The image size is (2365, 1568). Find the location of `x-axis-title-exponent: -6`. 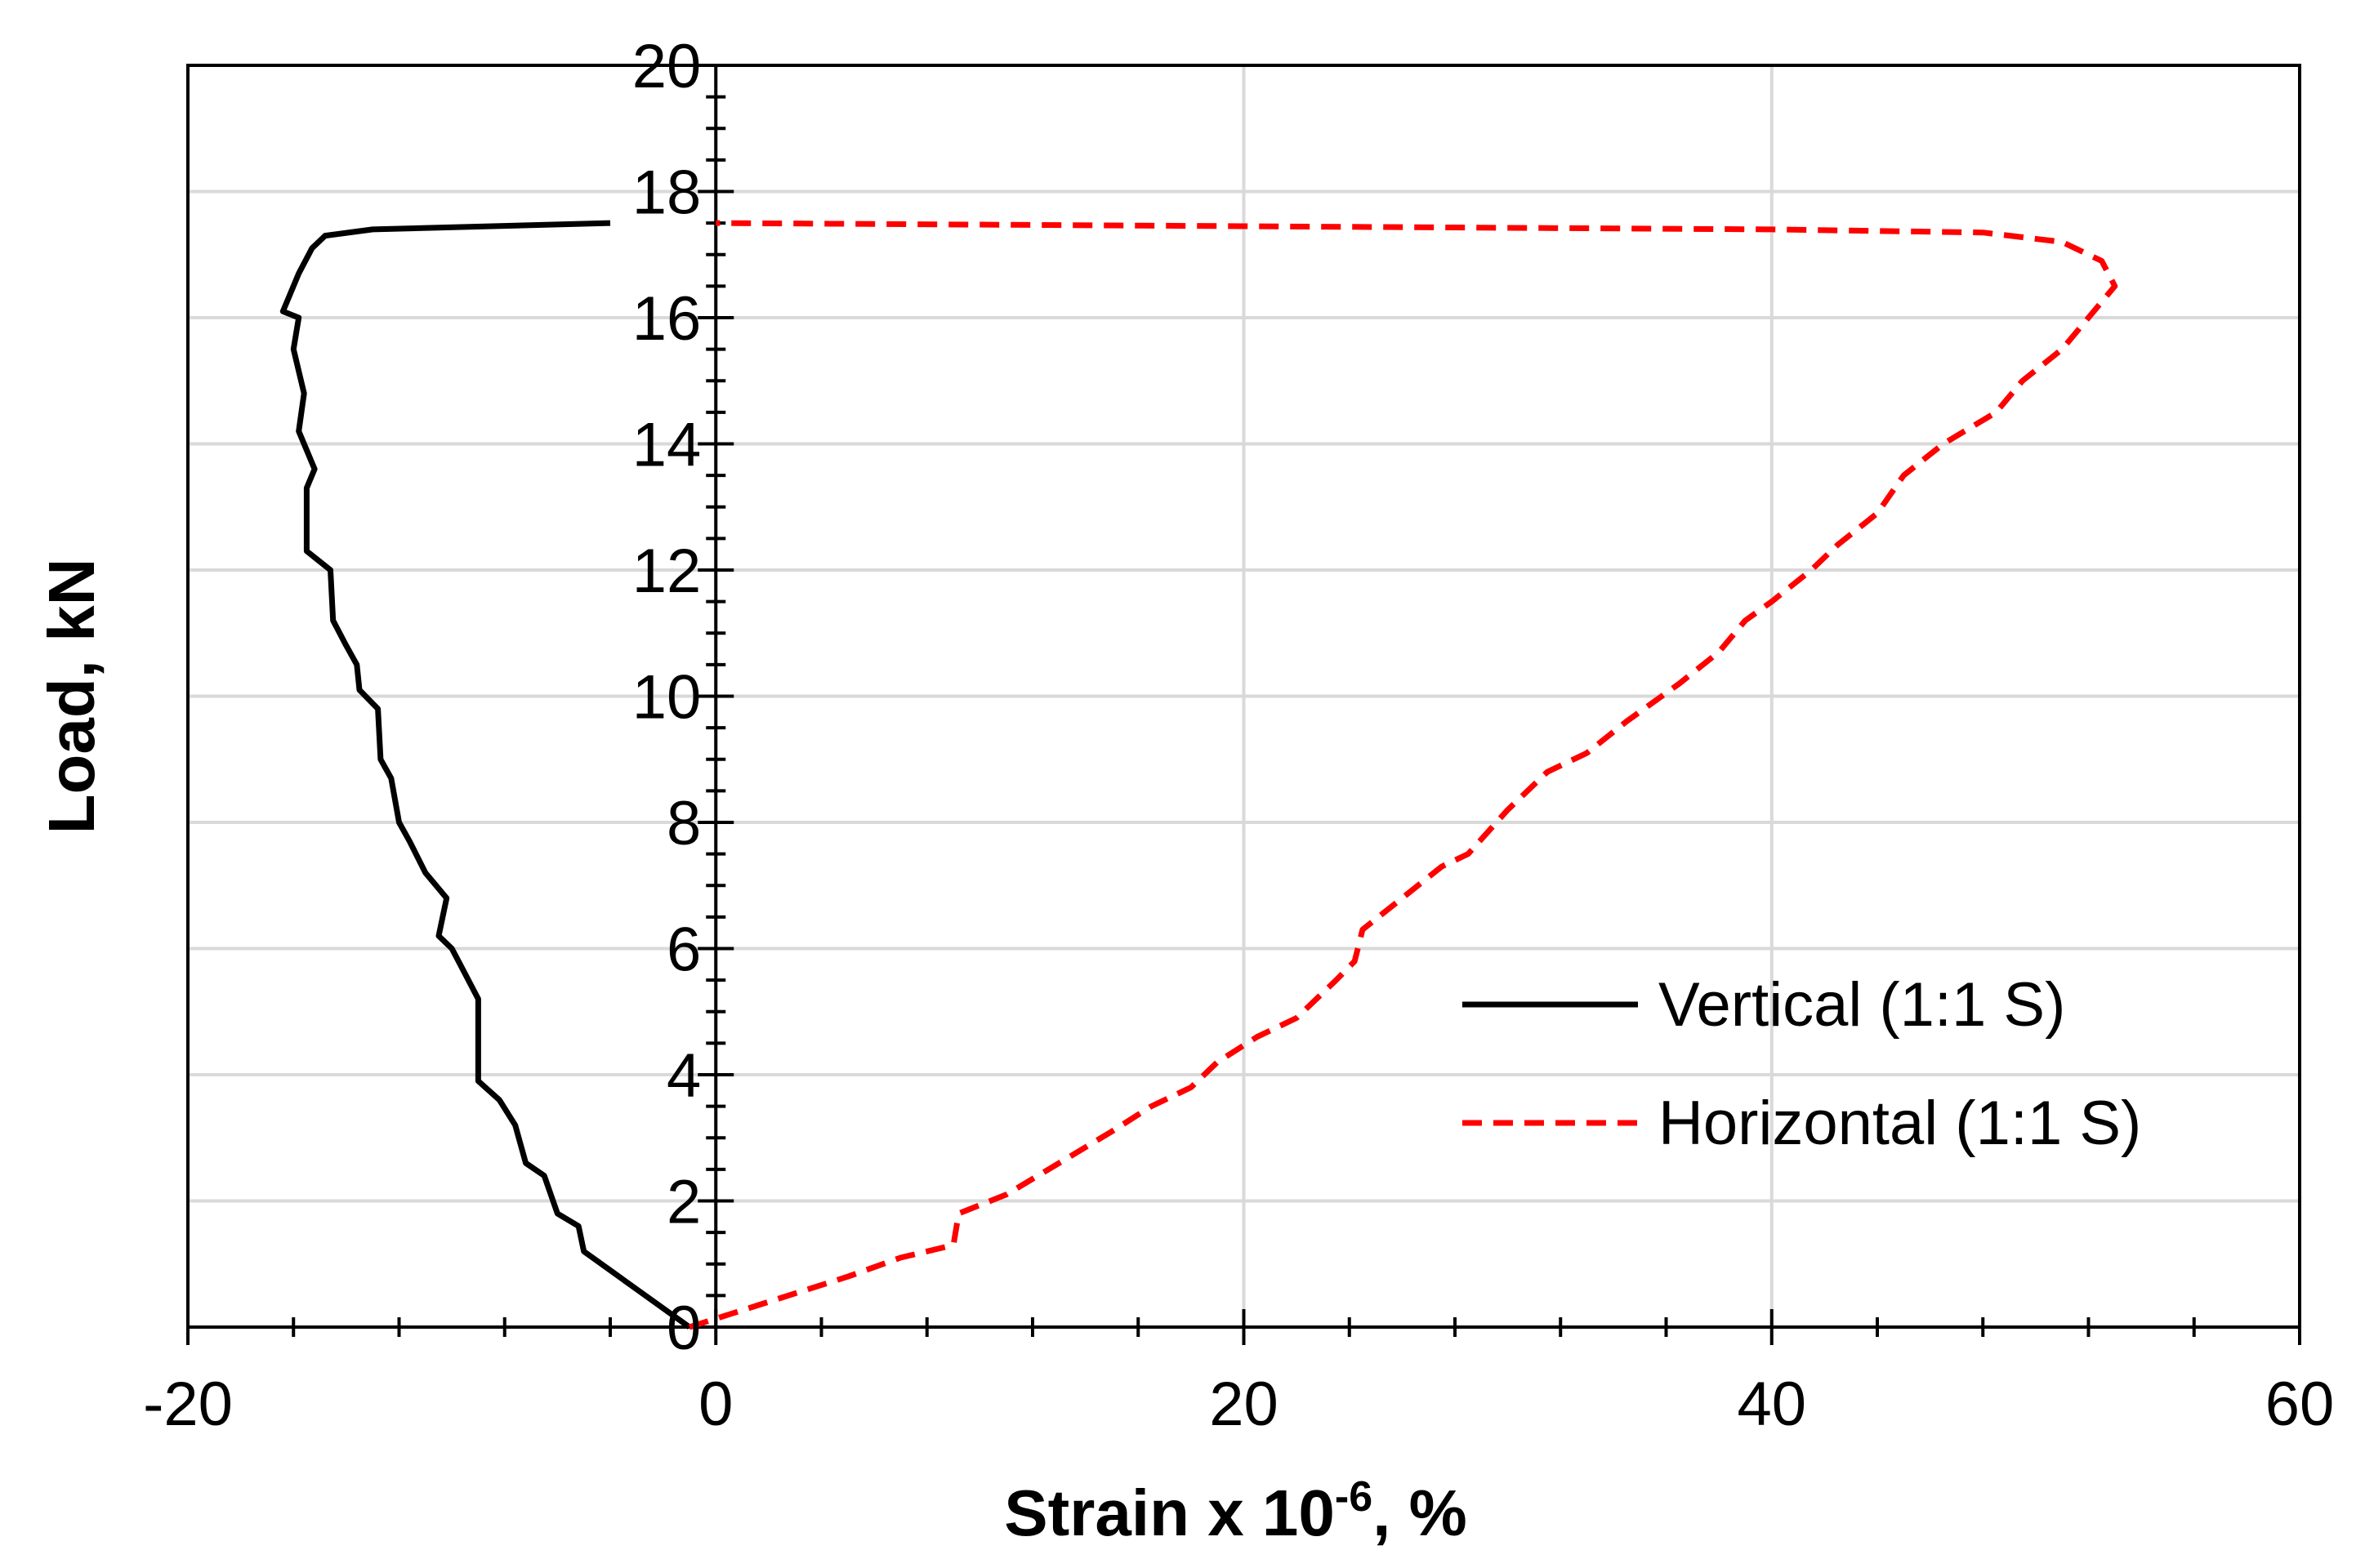

x-axis-title-exponent: -6 is located at coordinates (1353, 1497).